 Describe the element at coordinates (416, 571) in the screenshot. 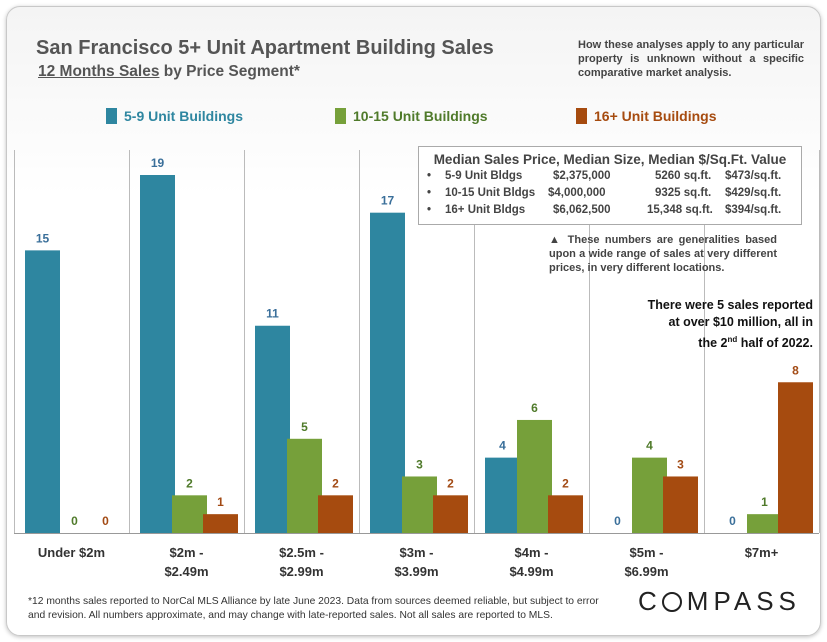

I see `x-tick-label: $3.99m` at that location.